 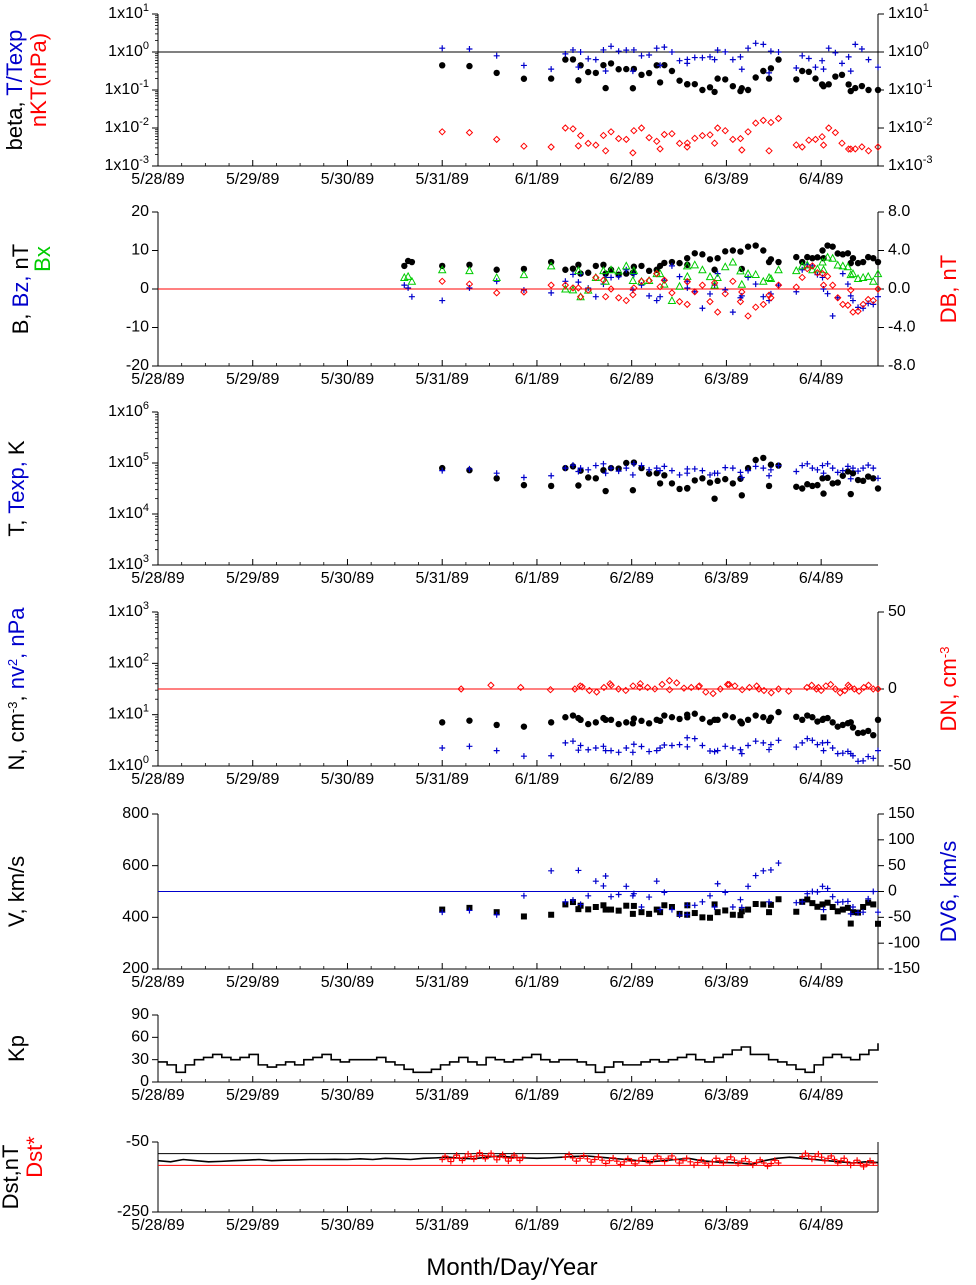 What do you see at coordinates (16, 633) in the screenshot?
I see `y-axis-label-part-5: , nPa` at bounding box center [16, 633].